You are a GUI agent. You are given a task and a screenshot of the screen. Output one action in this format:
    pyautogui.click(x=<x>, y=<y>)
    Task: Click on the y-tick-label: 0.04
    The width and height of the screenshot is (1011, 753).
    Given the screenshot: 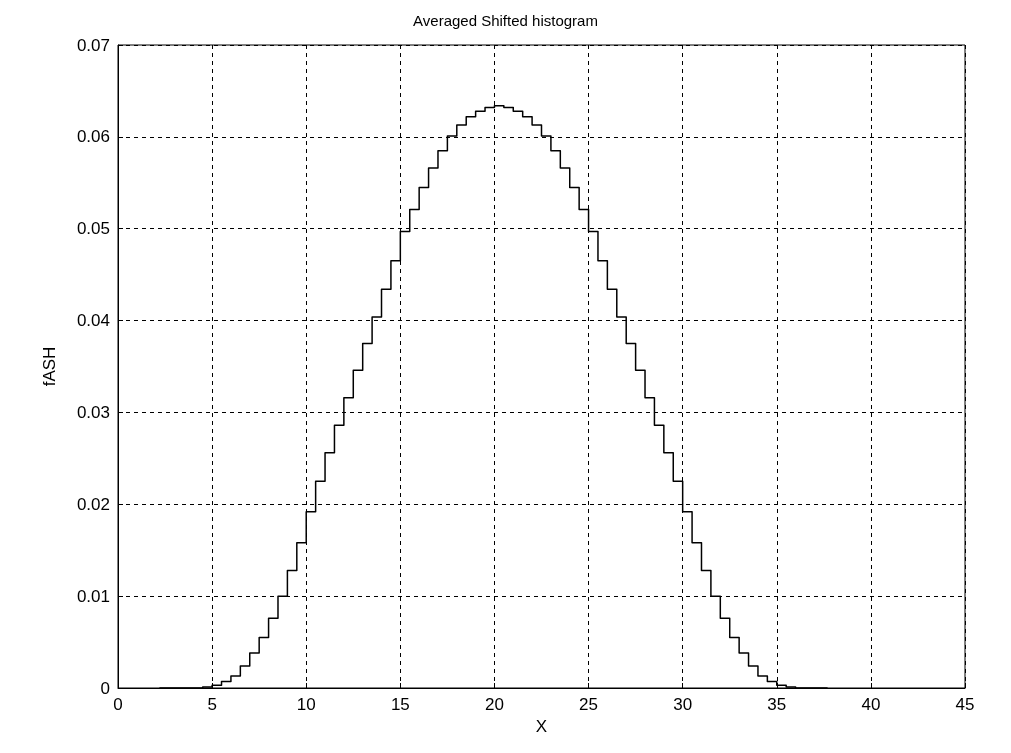 What is the action you would take?
    pyautogui.click(x=93, y=321)
    